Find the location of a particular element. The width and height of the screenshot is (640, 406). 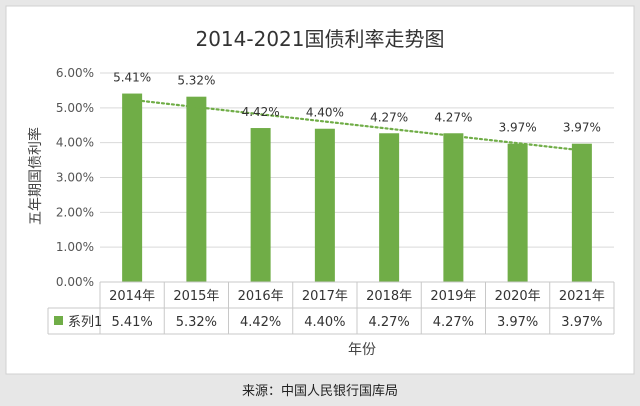

x-tick-label: 2017年 is located at coordinates (325, 296).